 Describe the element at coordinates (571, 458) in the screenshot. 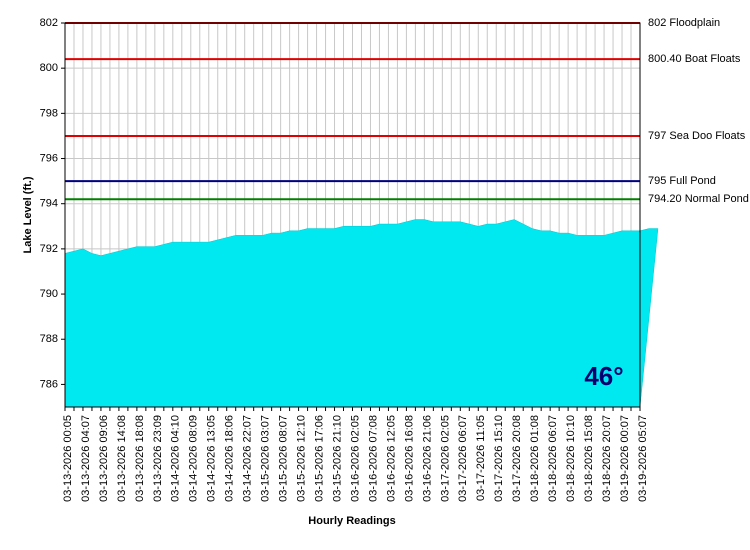

I see `x-tick-label: 03-18-2026 10:10` at that location.